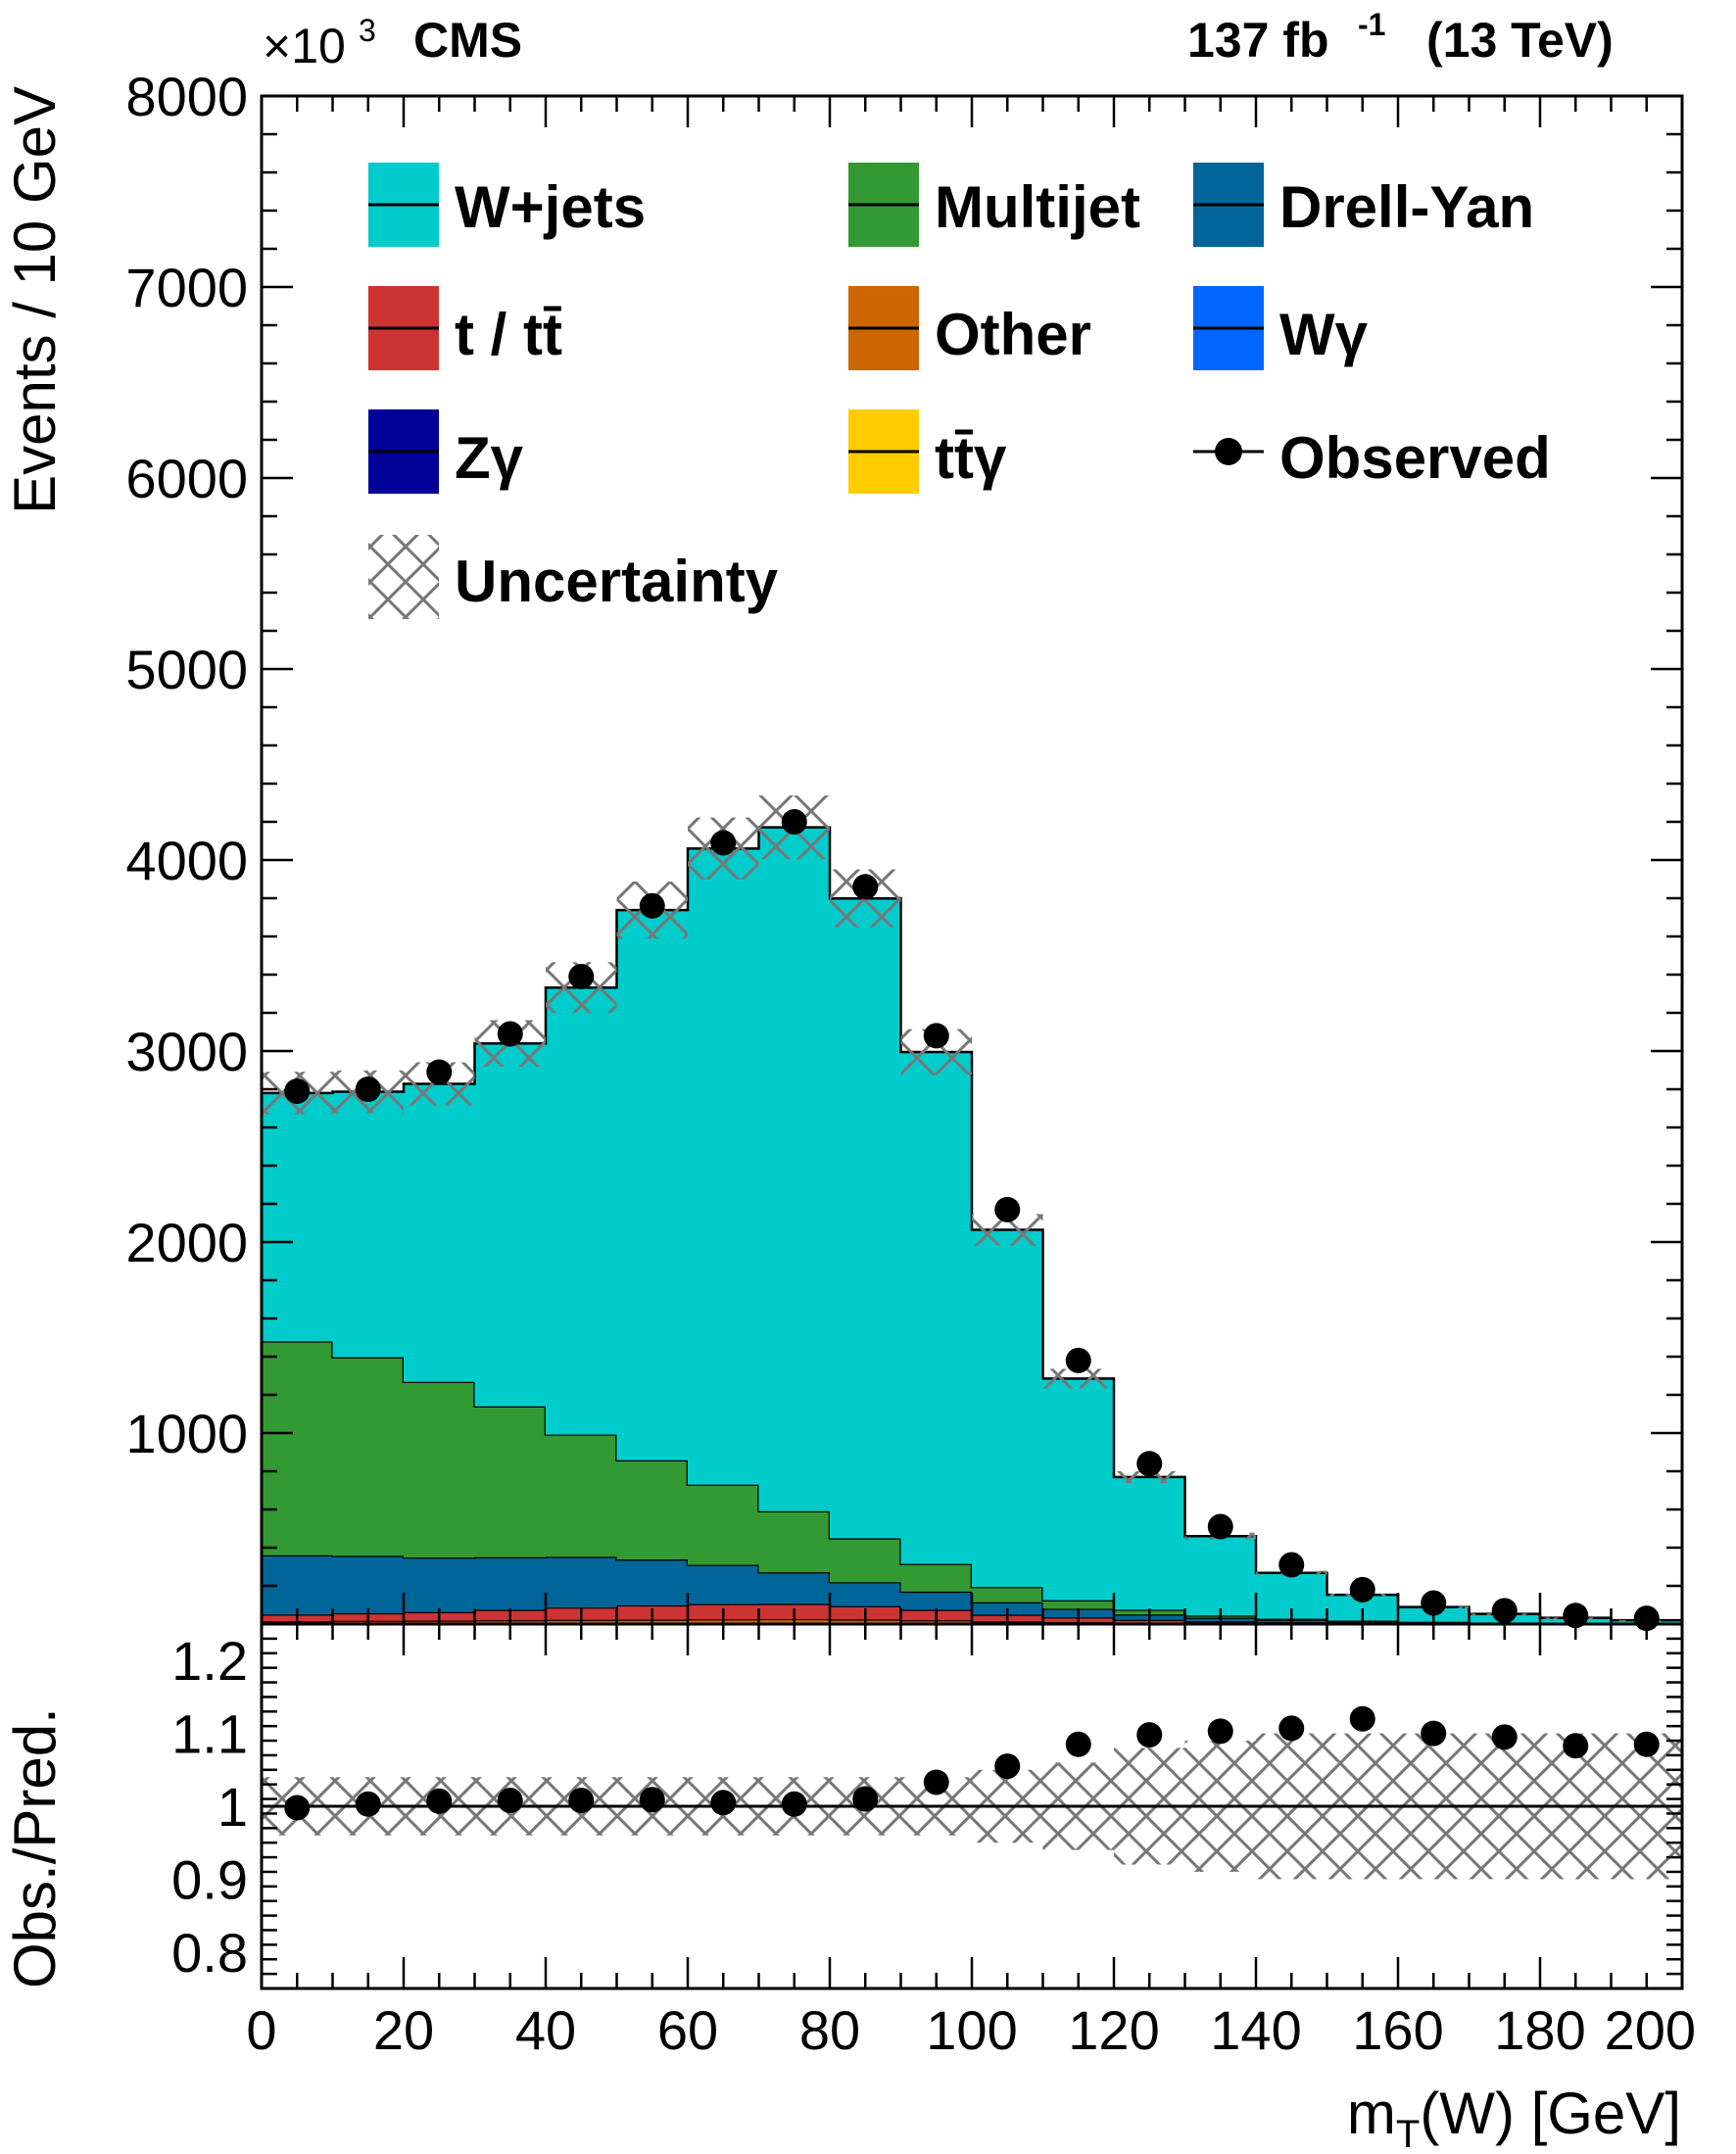 The width and height of the screenshot is (1736, 2154). I want to click on x-tick-label-5: 100, so click(971, 2030).